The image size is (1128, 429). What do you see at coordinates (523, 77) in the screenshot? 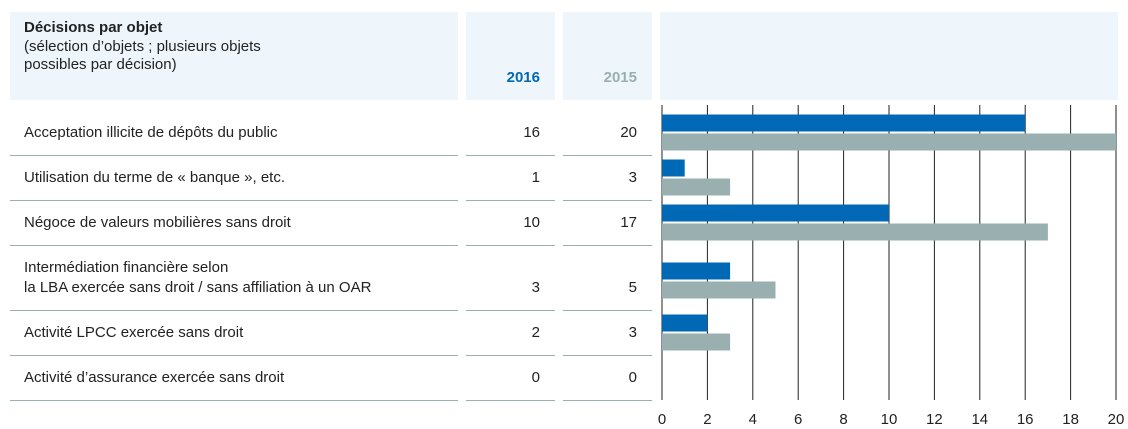
I see `series-label: 2016` at bounding box center [523, 77].